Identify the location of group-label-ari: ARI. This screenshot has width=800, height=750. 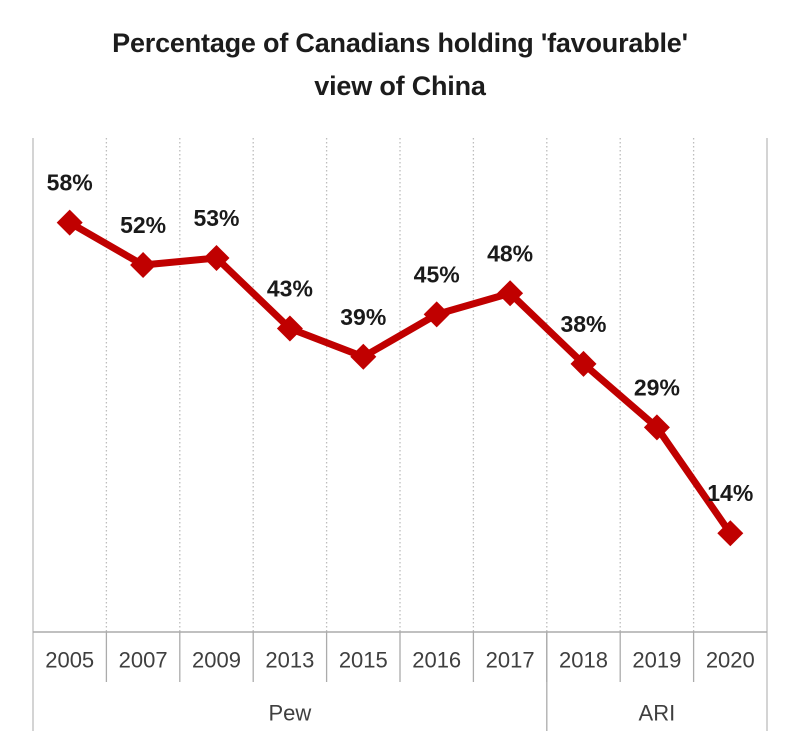
(657, 713).